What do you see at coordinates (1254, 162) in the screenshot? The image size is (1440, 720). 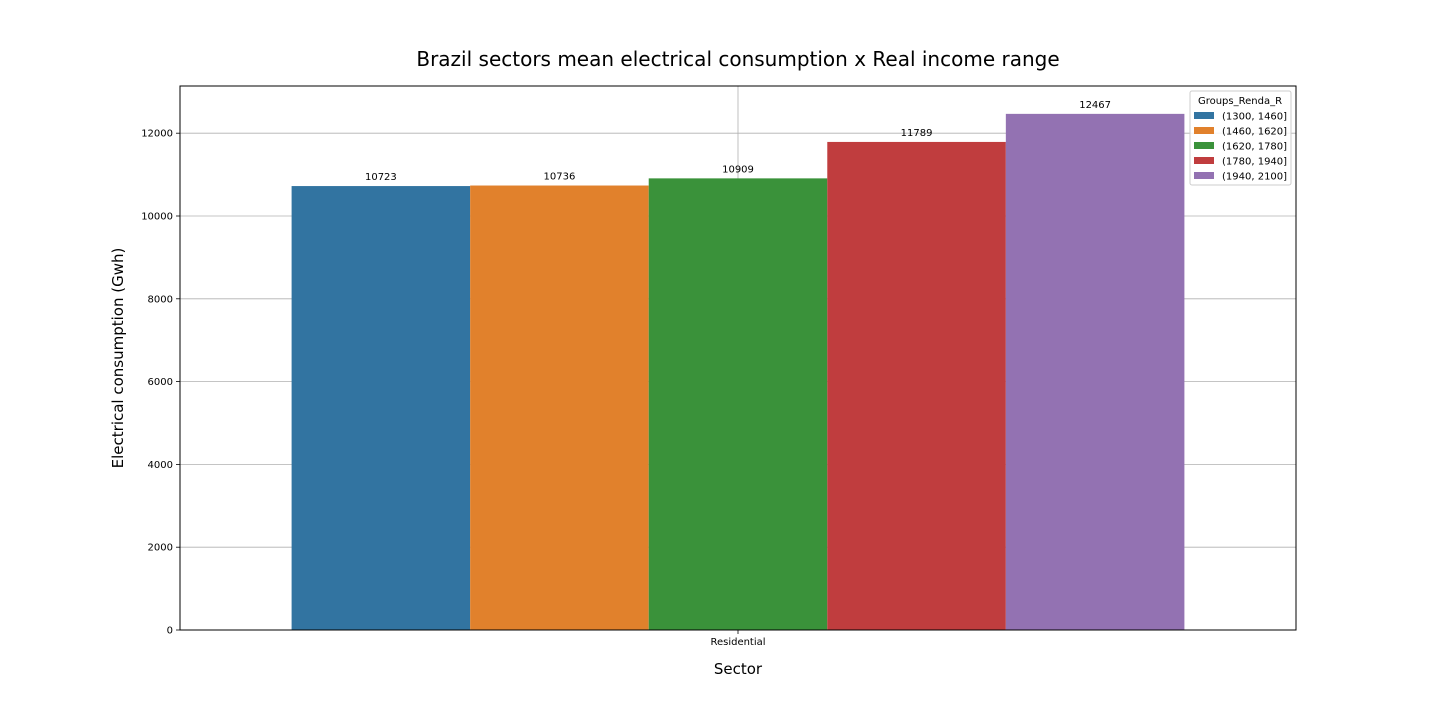 I see `legend-entry-label: (1780, 1940]` at bounding box center [1254, 162].